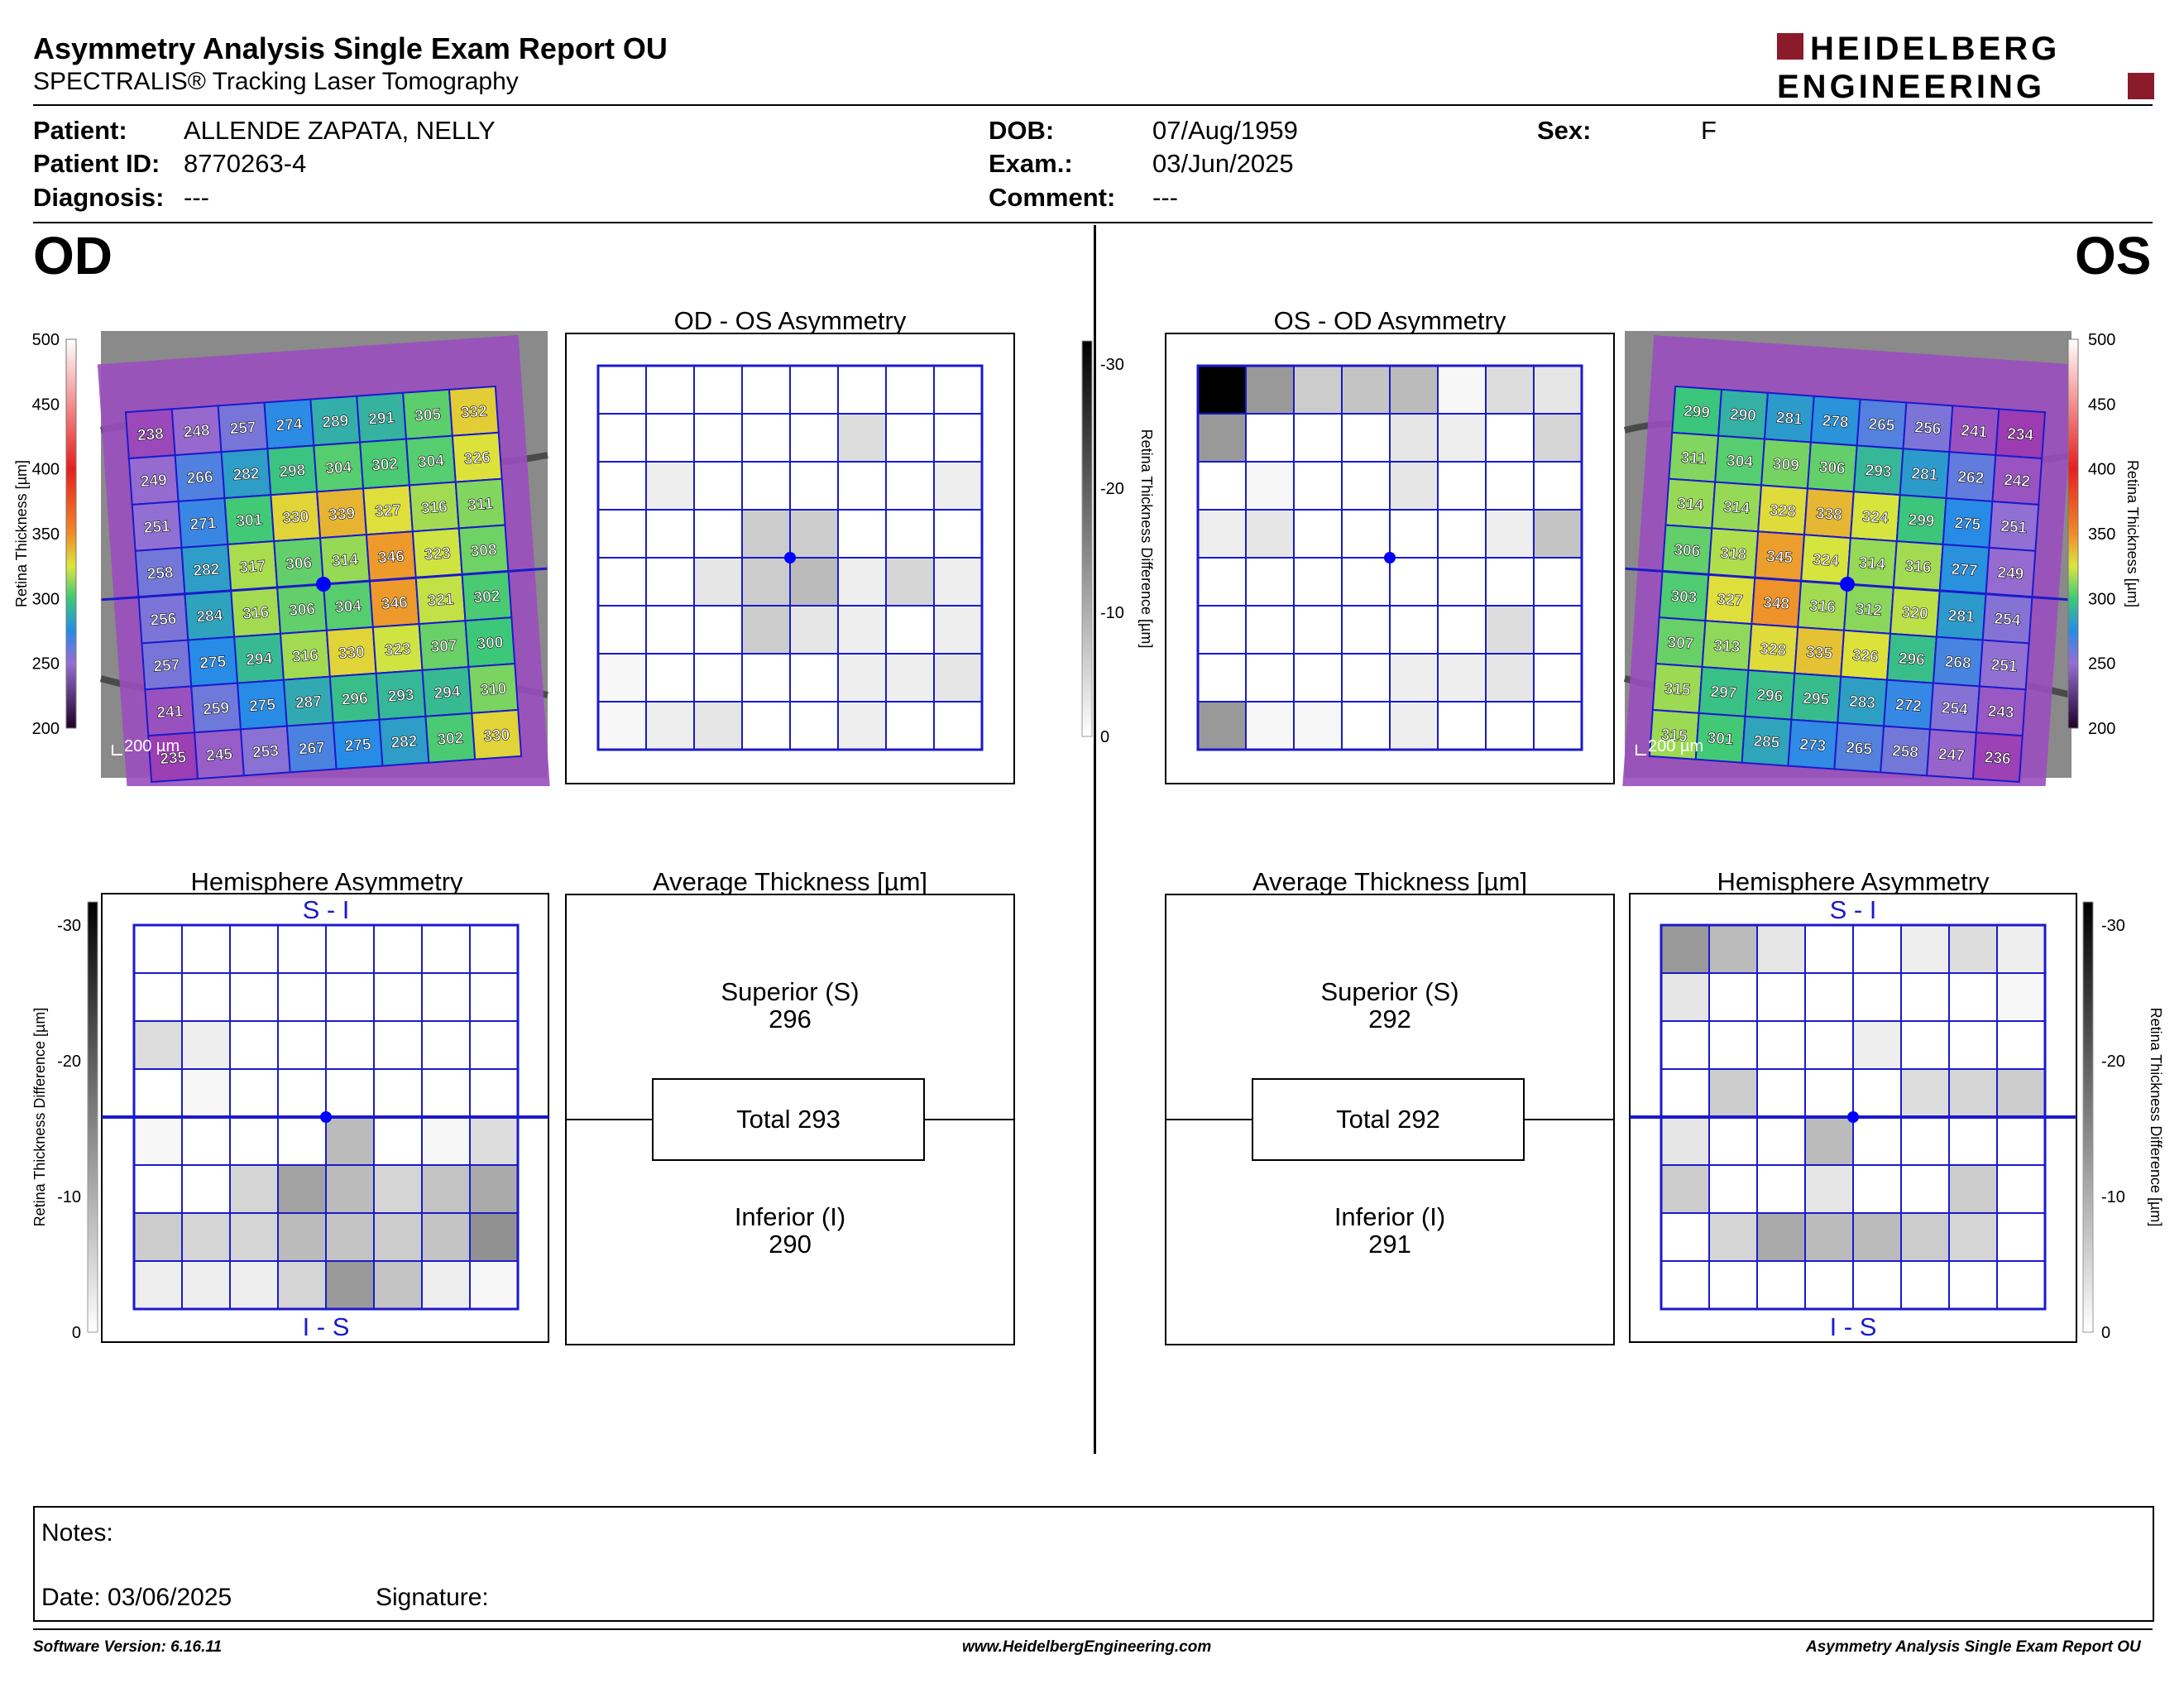  What do you see at coordinates (1723, 693) in the screenshot?
I see `thickness-value: 297` at bounding box center [1723, 693].